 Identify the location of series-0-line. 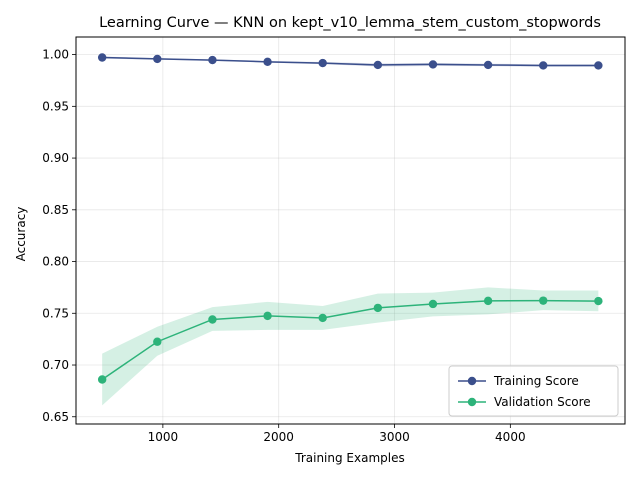
(350, 61).